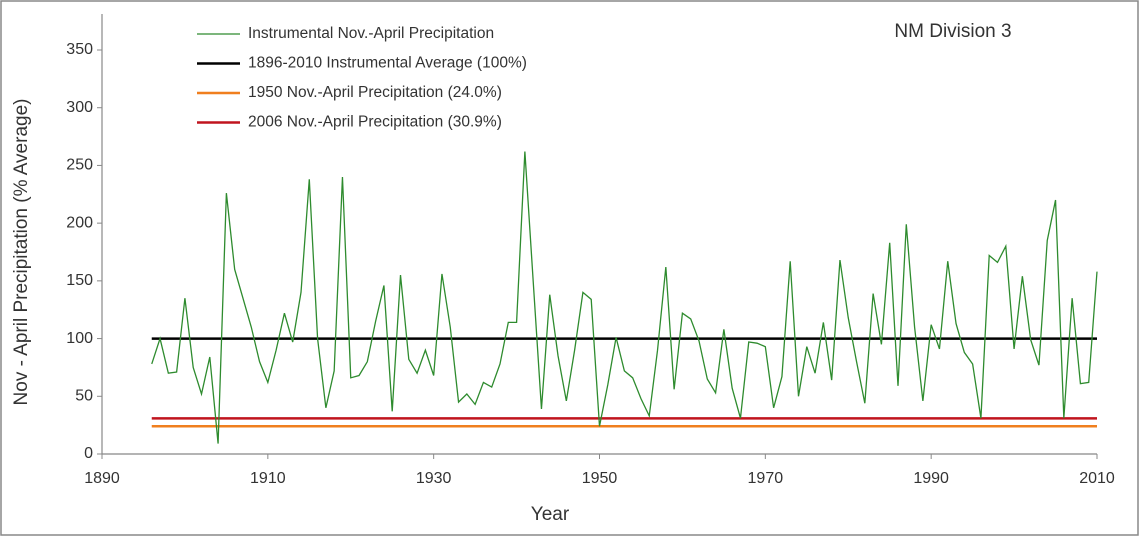  I want to click on y-axis-title: Nov - April Precipitation (% Average), so click(21, 252).